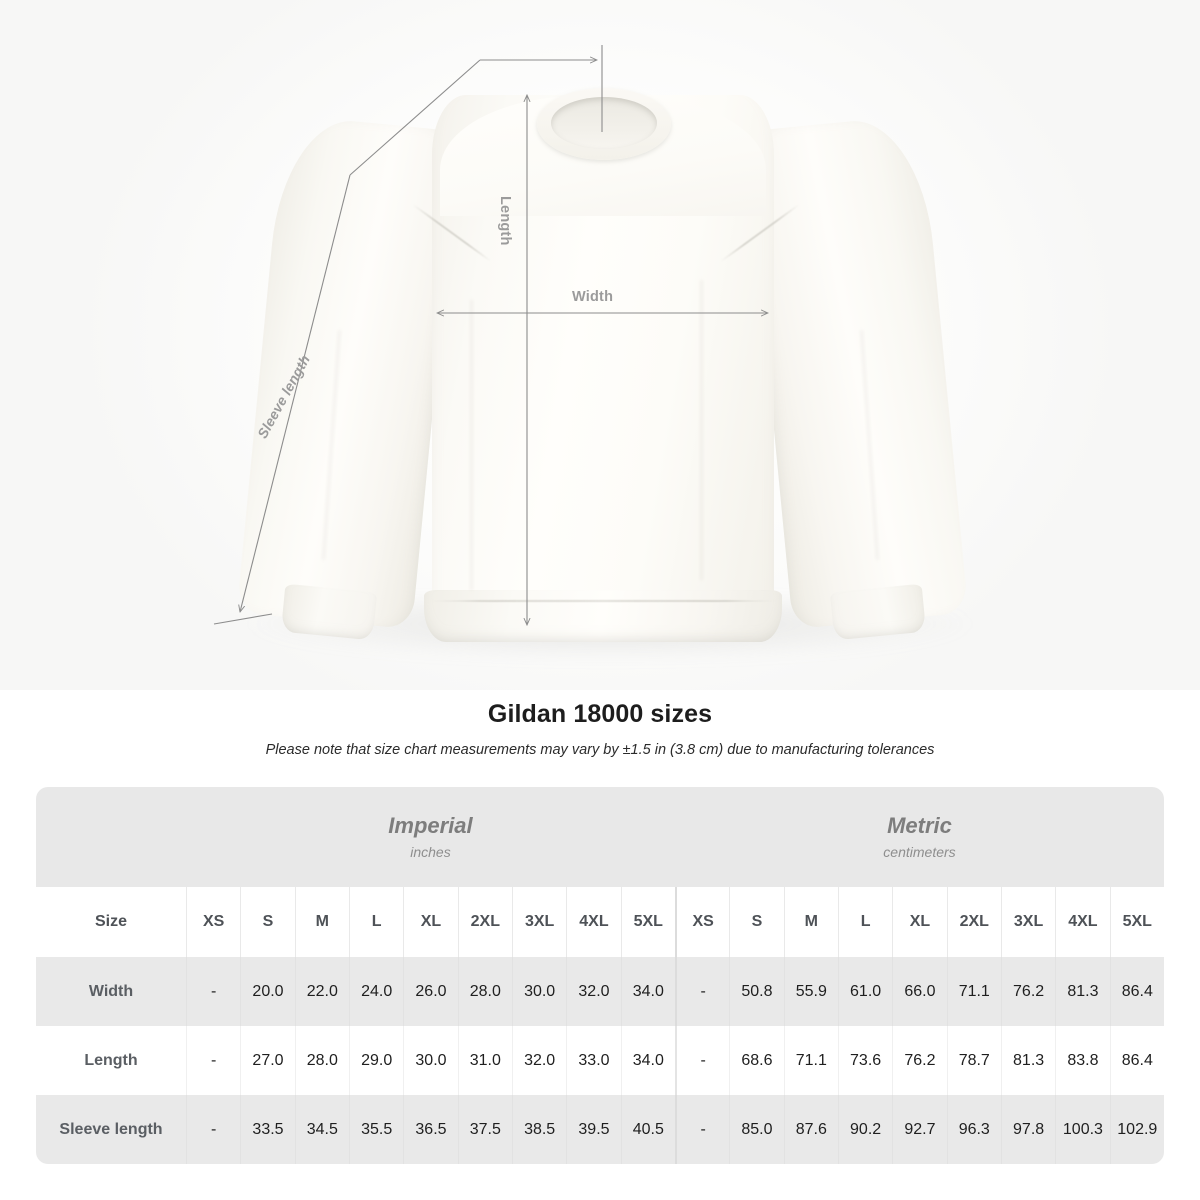  What do you see at coordinates (430, 852) in the screenshot?
I see `unit-subtitle: inches` at bounding box center [430, 852].